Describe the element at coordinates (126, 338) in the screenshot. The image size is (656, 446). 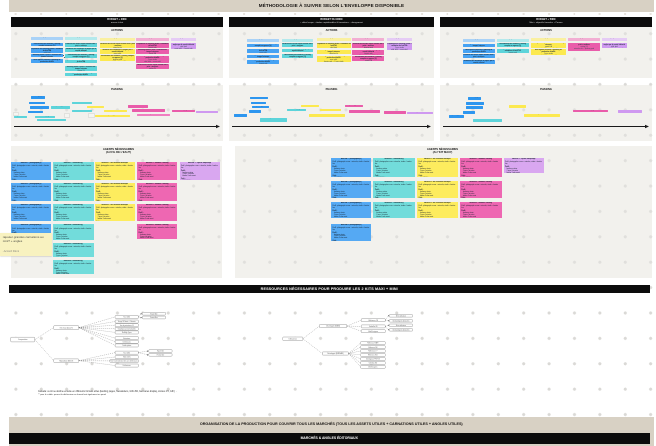
I see `svg-text: Illustrations` at that location.